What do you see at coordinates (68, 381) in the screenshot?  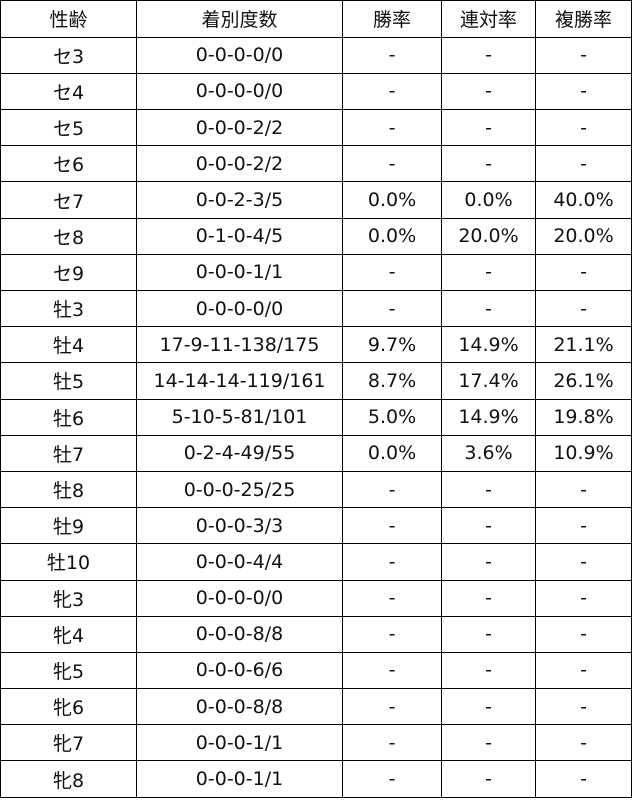 I see `cell-sex-age: 牡5` at bounding box center [68, 381].